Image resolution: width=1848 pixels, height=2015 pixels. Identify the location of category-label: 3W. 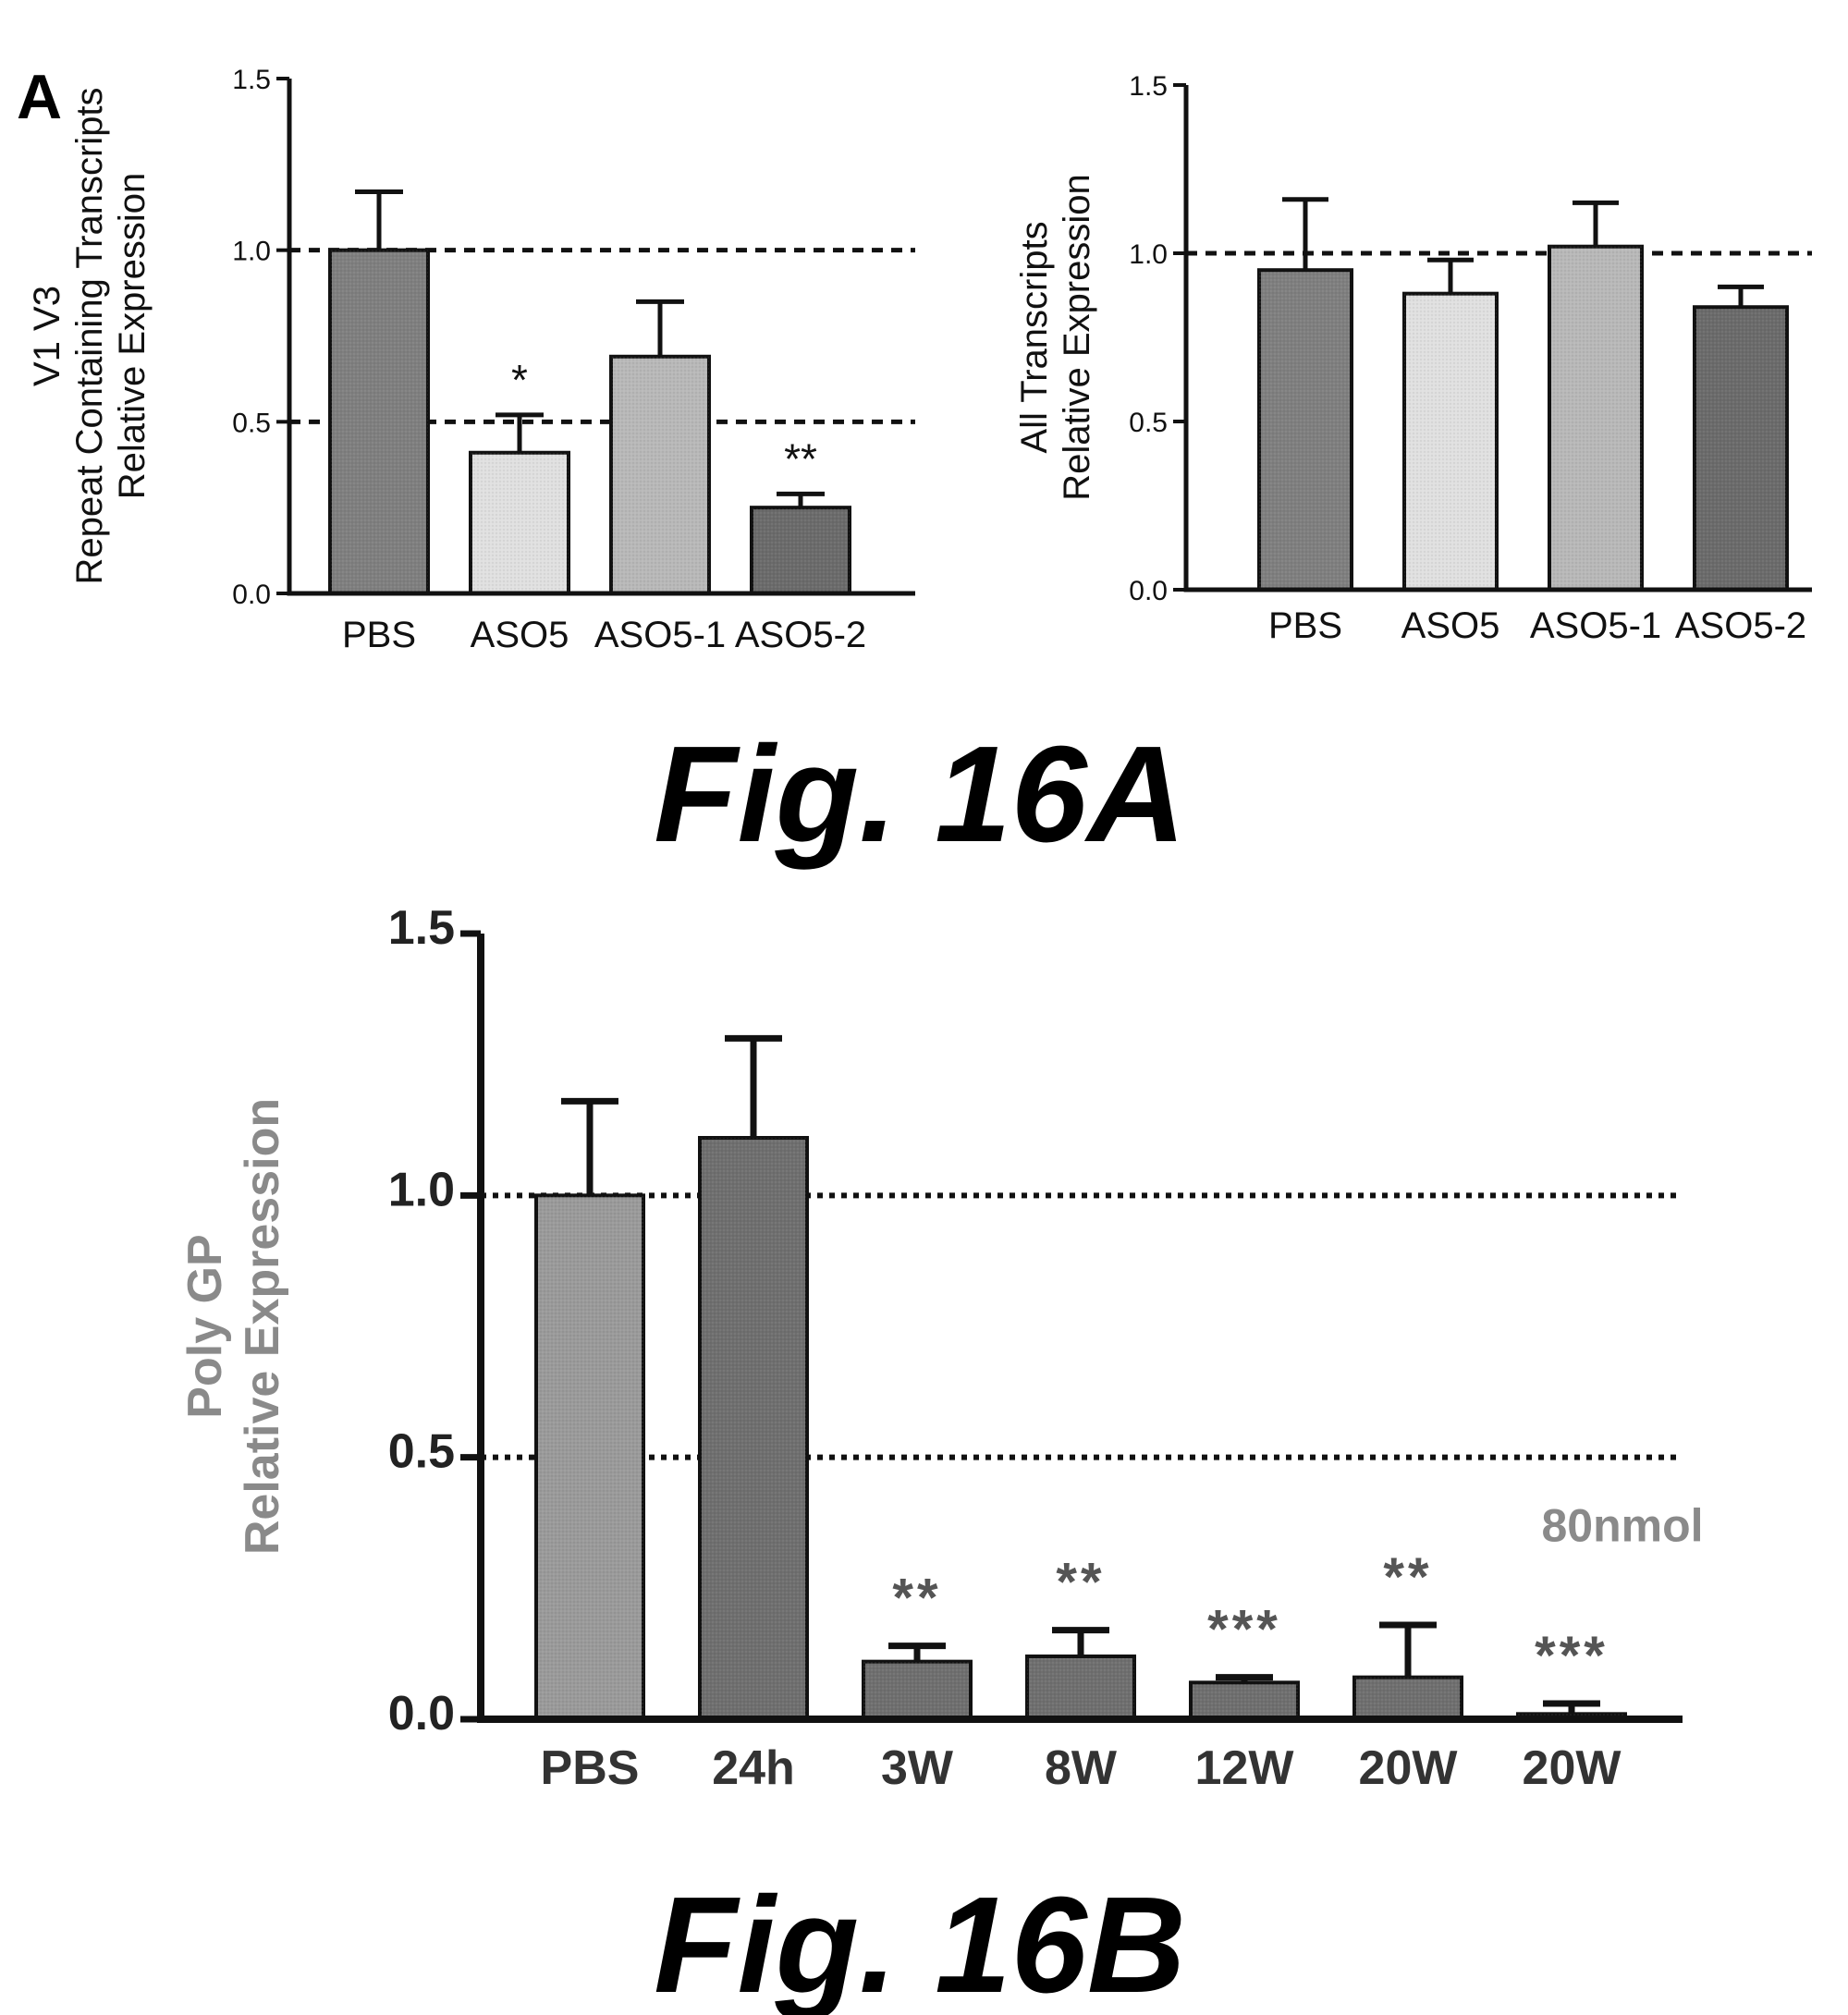
(917, 1768).